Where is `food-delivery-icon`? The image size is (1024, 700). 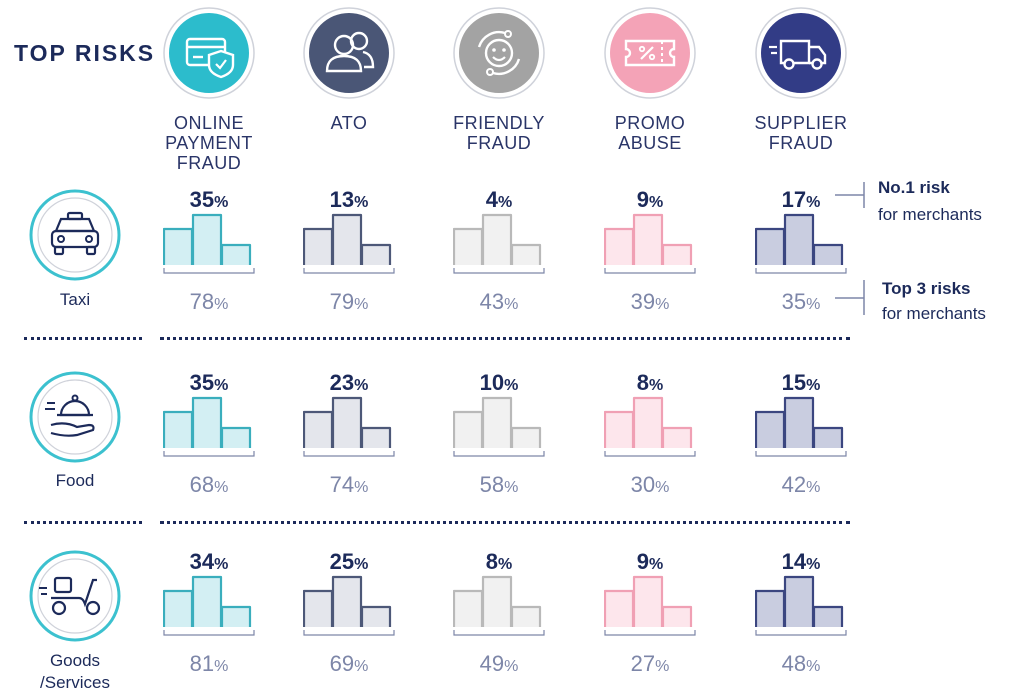 food-delivery-icon is located at coordinates (70, 415).